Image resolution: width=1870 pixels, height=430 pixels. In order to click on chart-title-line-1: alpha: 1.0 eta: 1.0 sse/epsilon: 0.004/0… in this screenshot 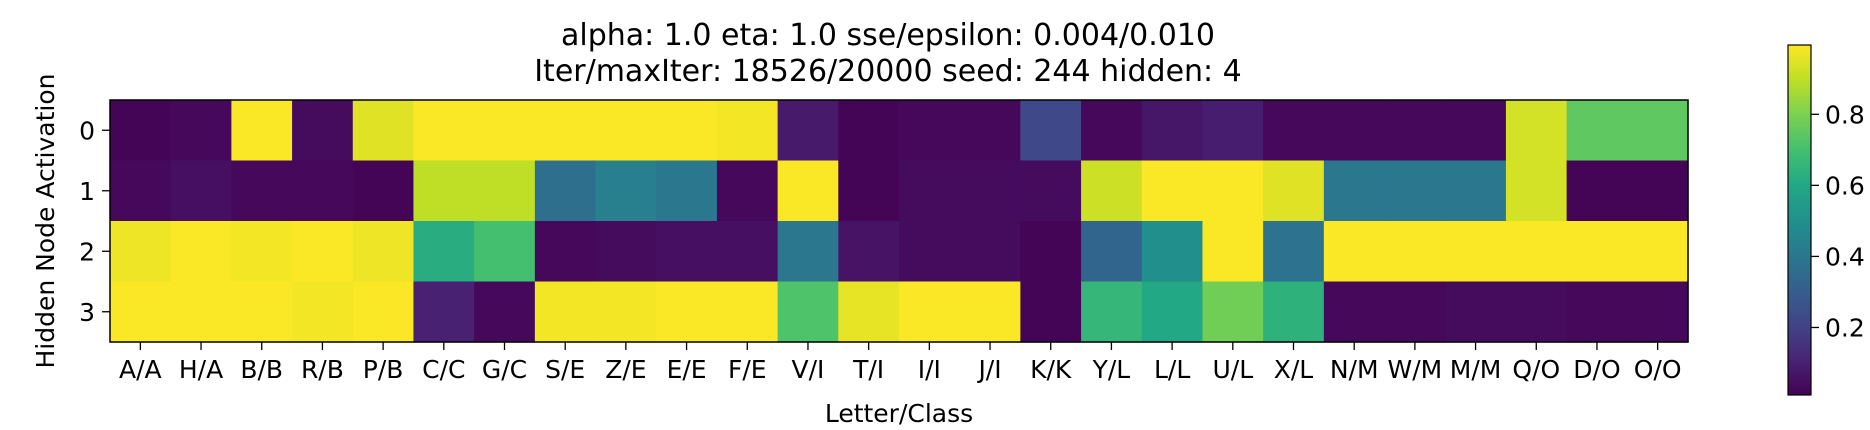, I will do `click(888, 35)`.